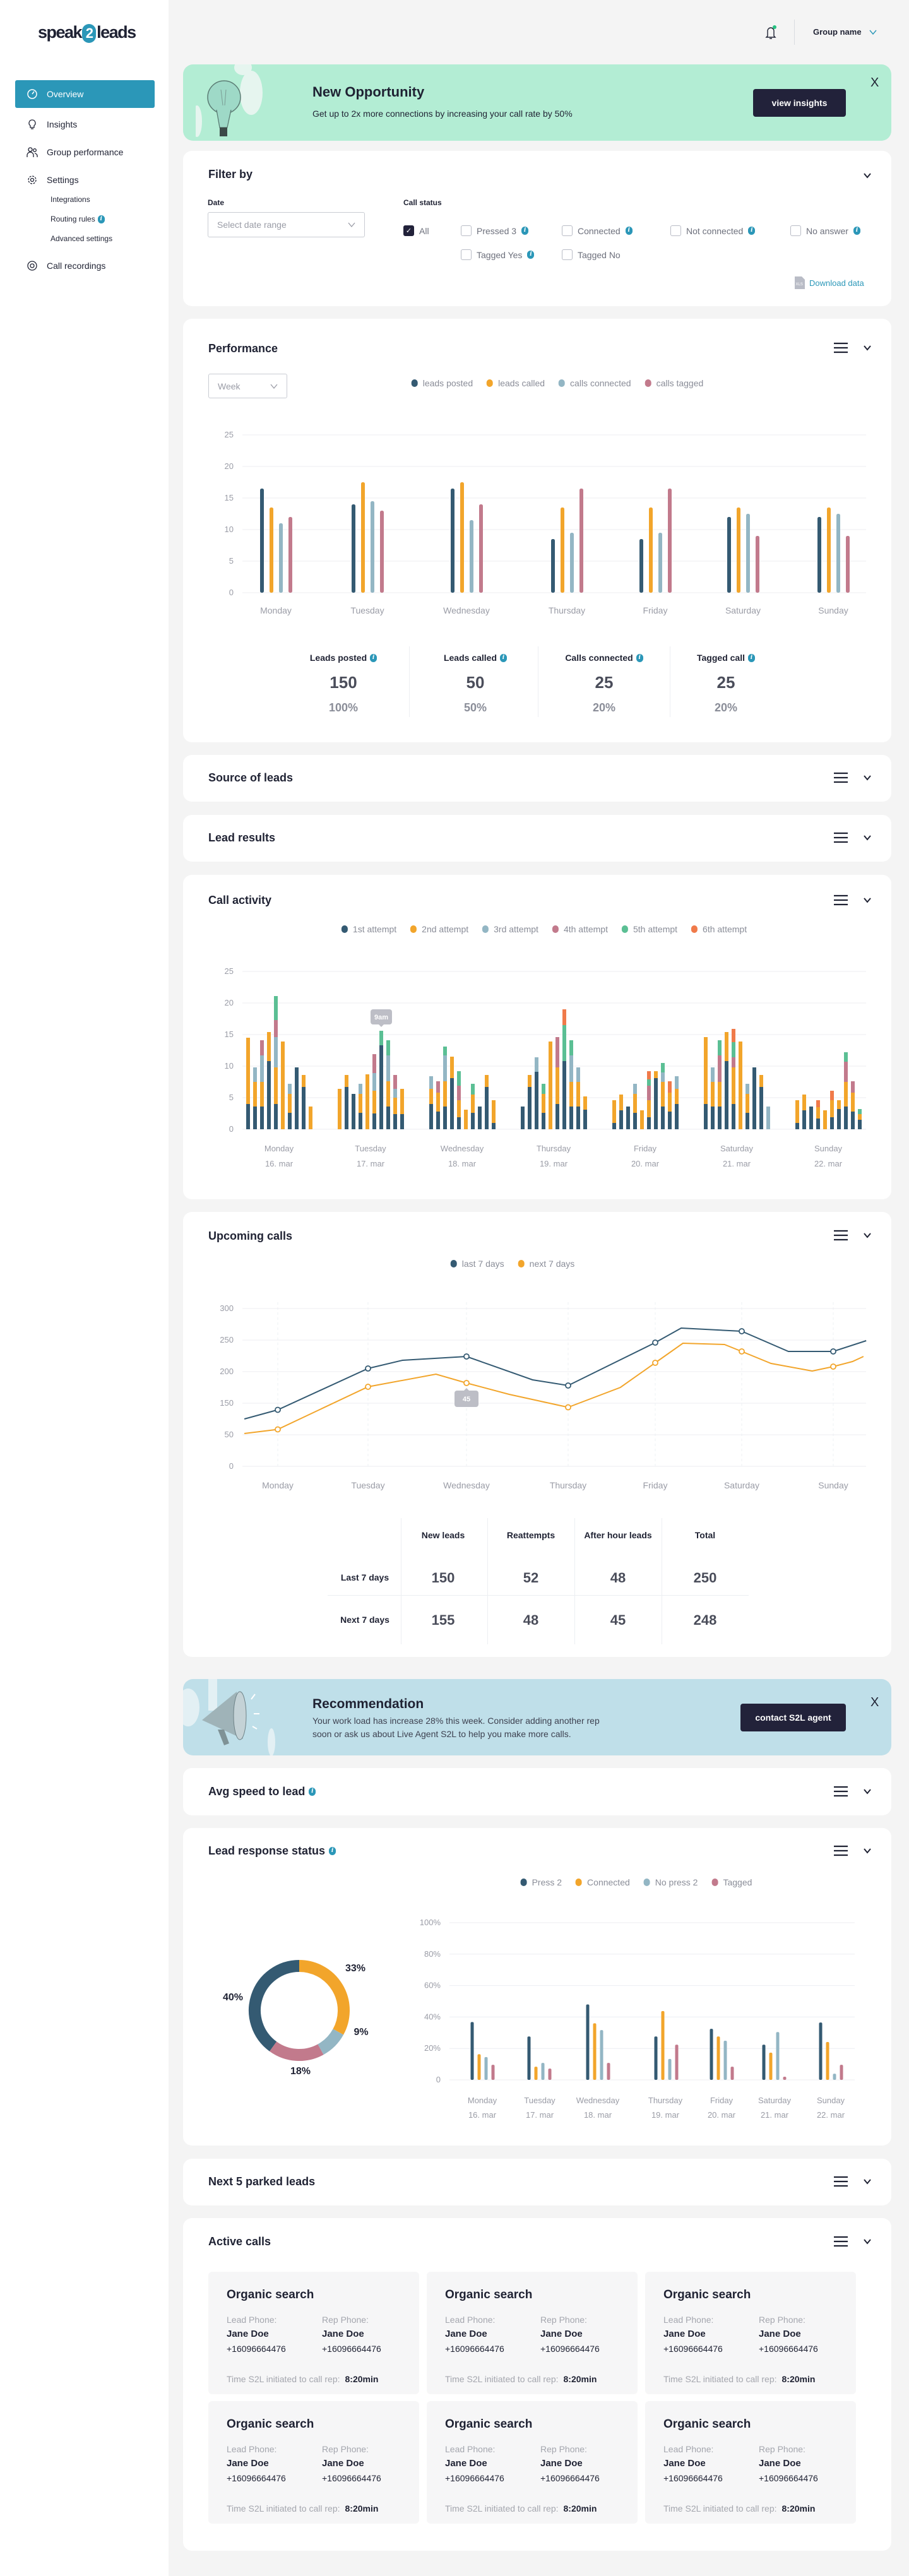 This screenshot has width=909, height=2576. Describe the element at coordinates (408, 231) in the screenshot. I see `checkbox-box: ✓` at that location.